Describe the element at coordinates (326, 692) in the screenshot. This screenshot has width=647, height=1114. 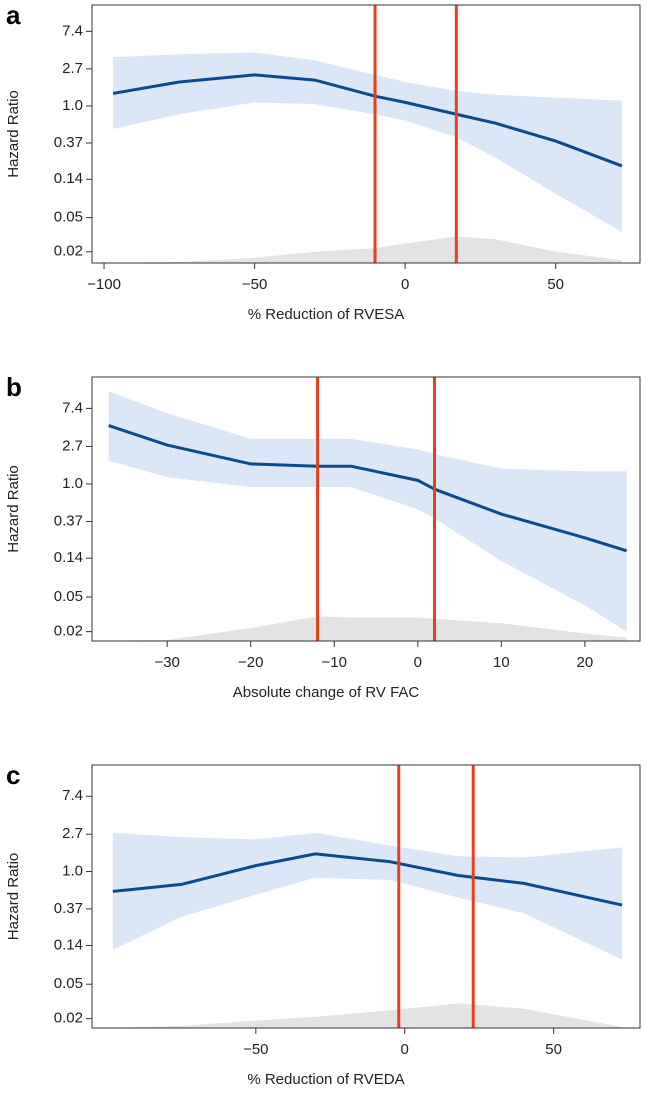
I see `x-axis-label: Absolute change of RV FAC` at that location.